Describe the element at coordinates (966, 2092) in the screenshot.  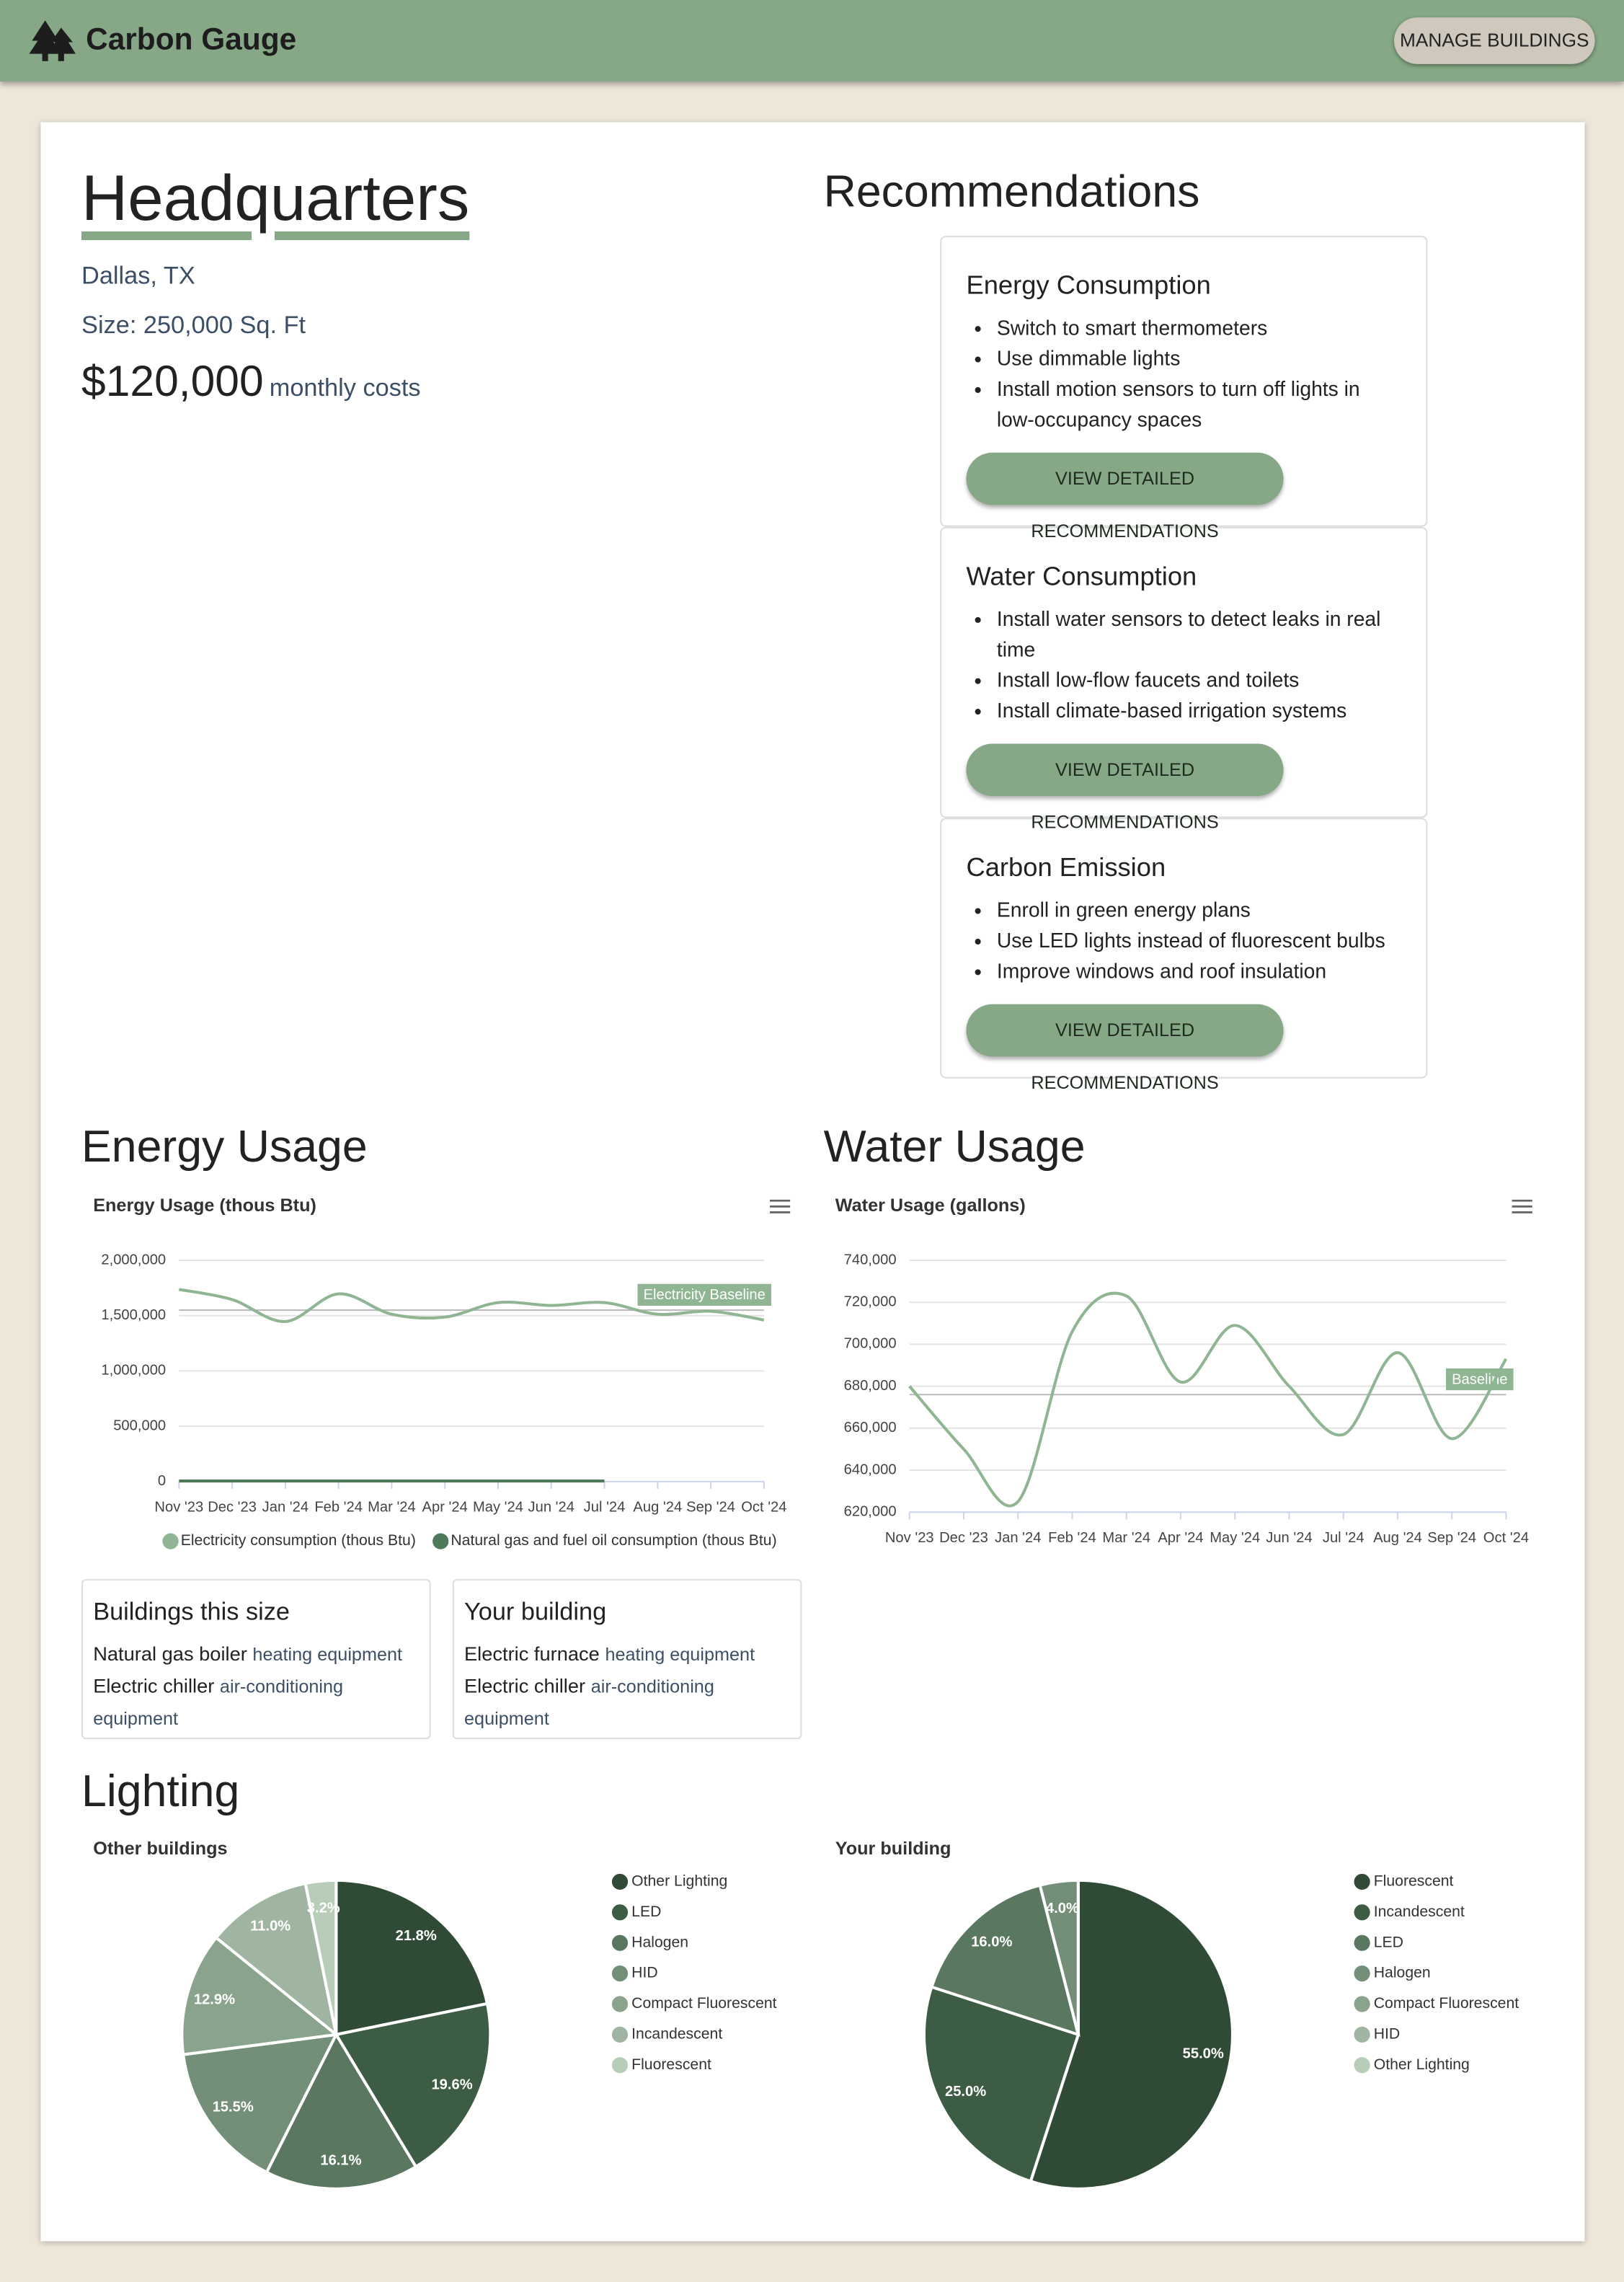
I see `slice-label: 25.0%` at that location.